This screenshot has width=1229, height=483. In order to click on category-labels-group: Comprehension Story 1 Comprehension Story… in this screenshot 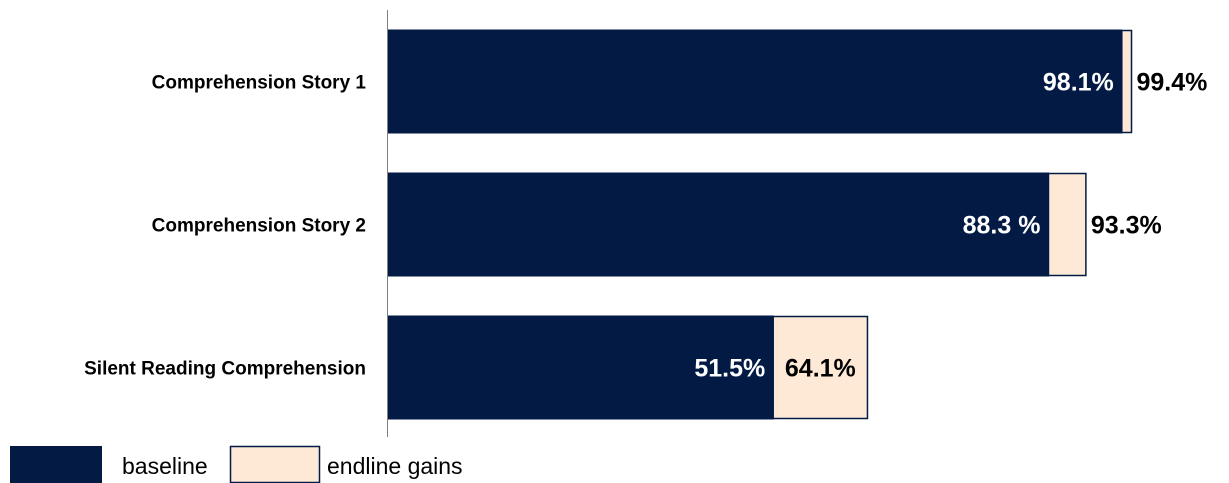, I will do `click(225, 226)`.